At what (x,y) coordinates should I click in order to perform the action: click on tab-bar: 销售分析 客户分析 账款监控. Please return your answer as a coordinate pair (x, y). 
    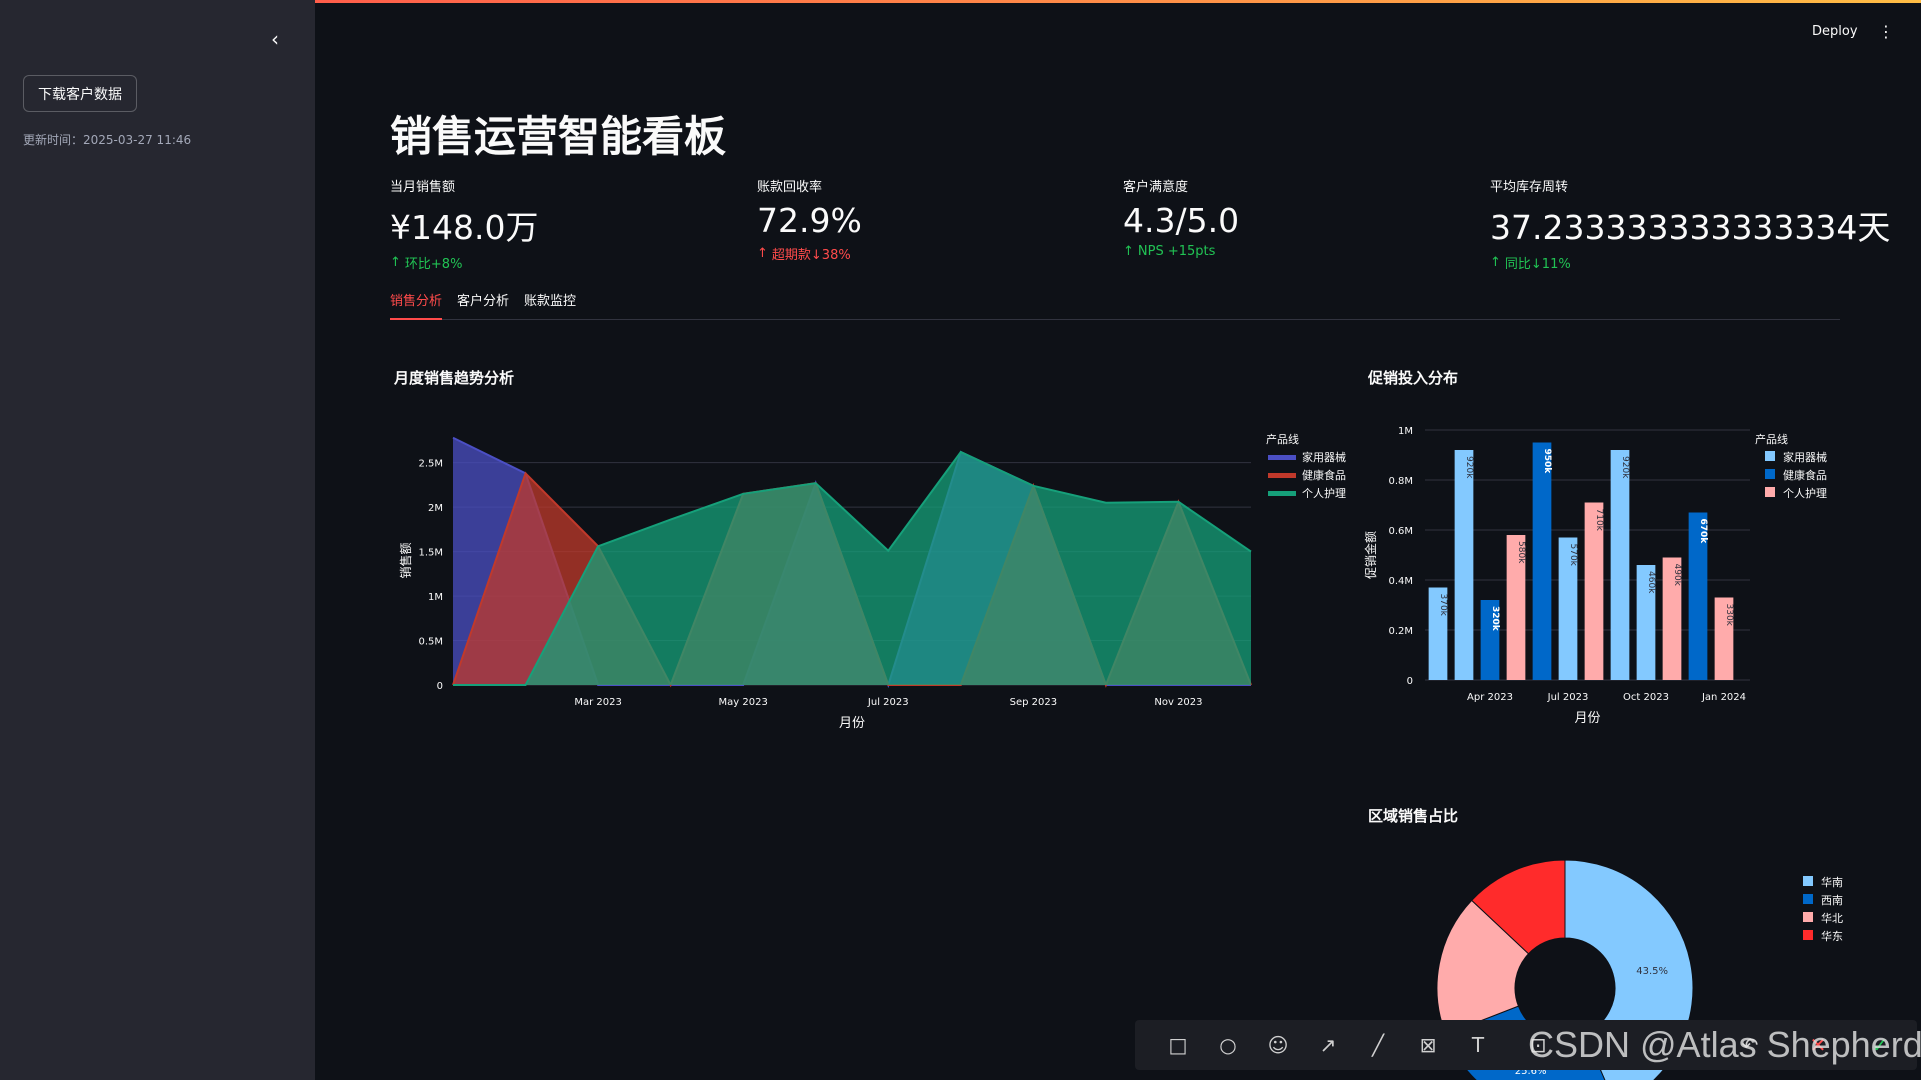
    Looking at the image, I should click on (1115, 305).